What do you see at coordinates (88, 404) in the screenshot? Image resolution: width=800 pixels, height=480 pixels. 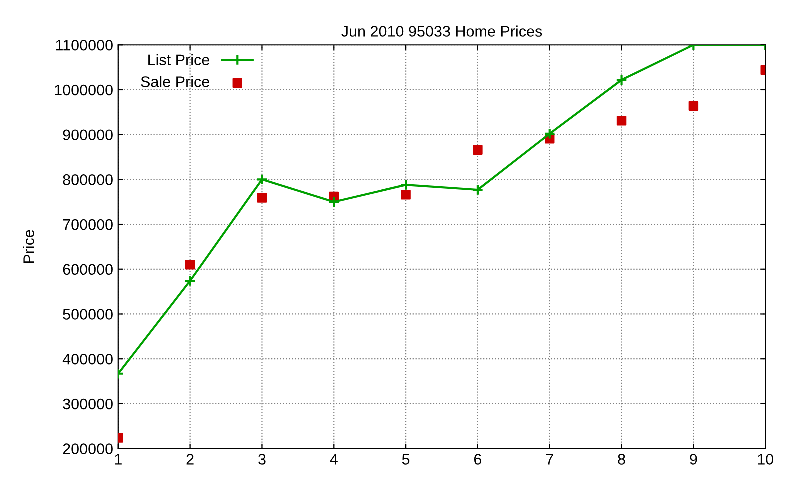 I see `y-tick-label: 300000` at bounding box center [88, 404].